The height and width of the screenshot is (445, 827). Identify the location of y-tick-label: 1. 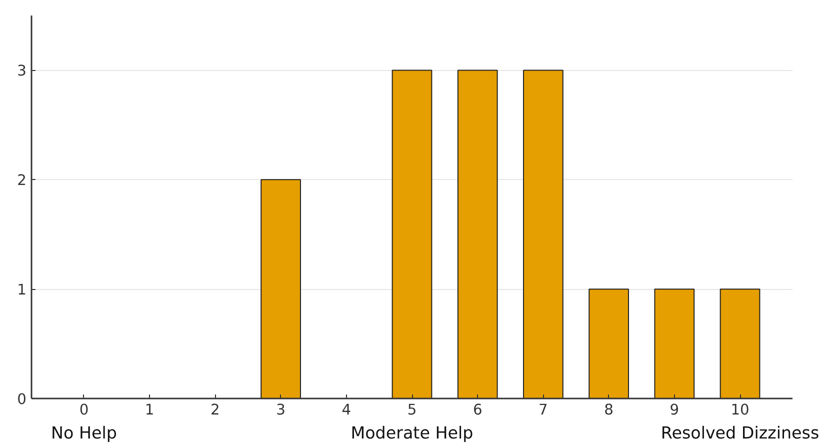
(22, 290).